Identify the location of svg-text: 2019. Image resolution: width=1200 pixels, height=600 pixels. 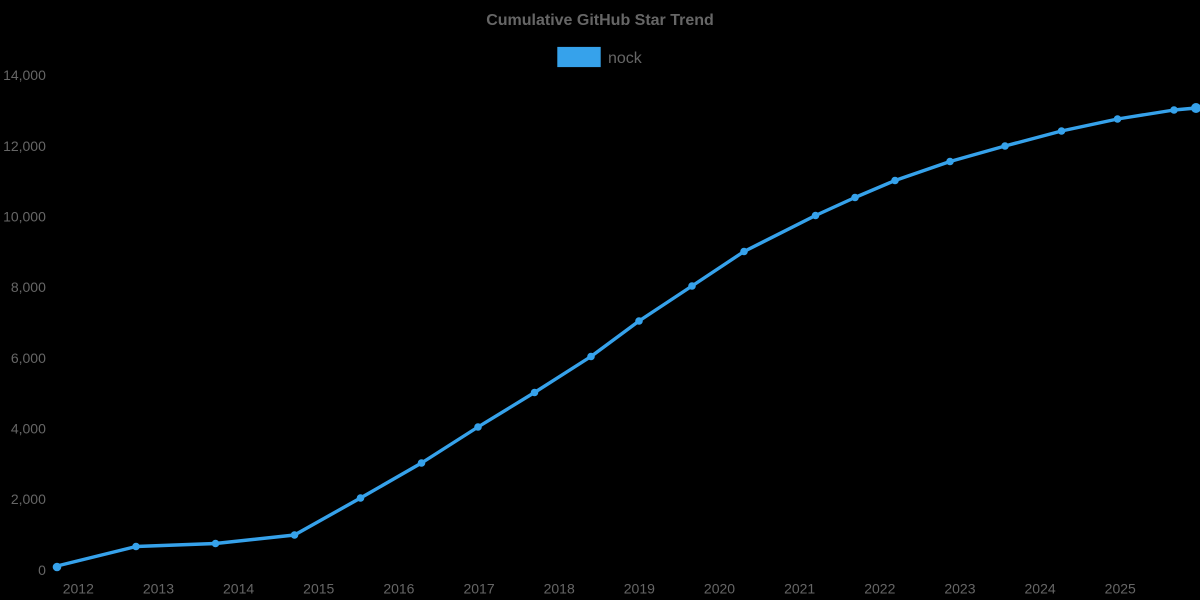
(639, 589).